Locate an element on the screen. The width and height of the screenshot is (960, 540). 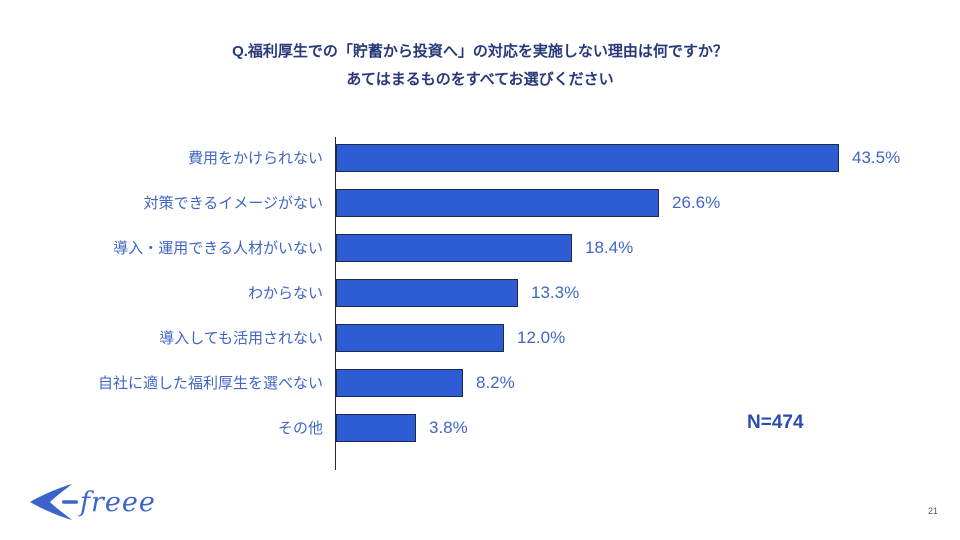
chart-row: 導入しても活用されない 12.0% is located at coordinates (480, 337).